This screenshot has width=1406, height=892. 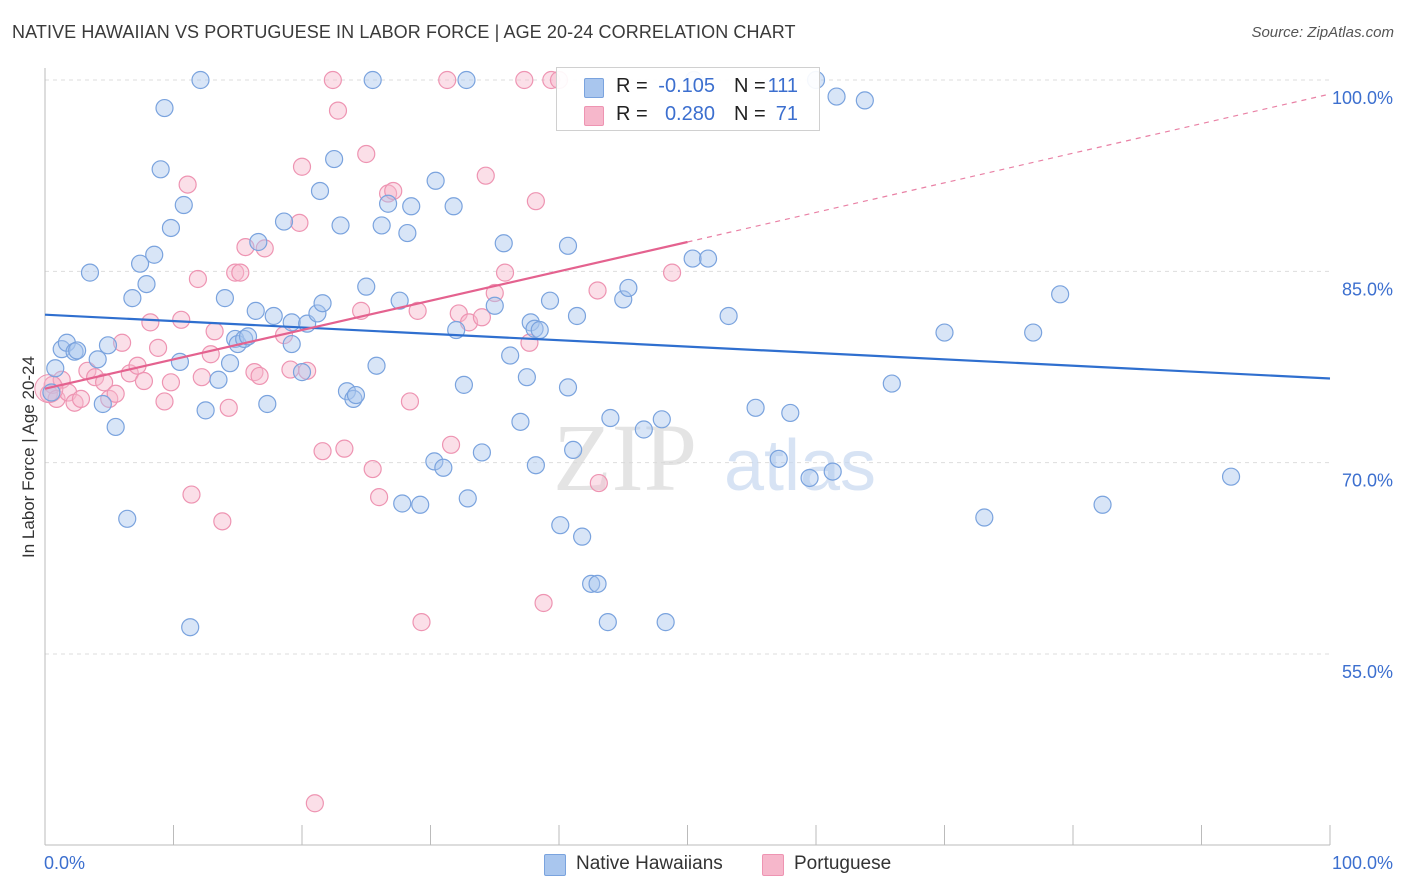 What do you see at coordinates (786, 114) in the screenshot?
I see `n-value: 71` at bounding box center [786, 114].